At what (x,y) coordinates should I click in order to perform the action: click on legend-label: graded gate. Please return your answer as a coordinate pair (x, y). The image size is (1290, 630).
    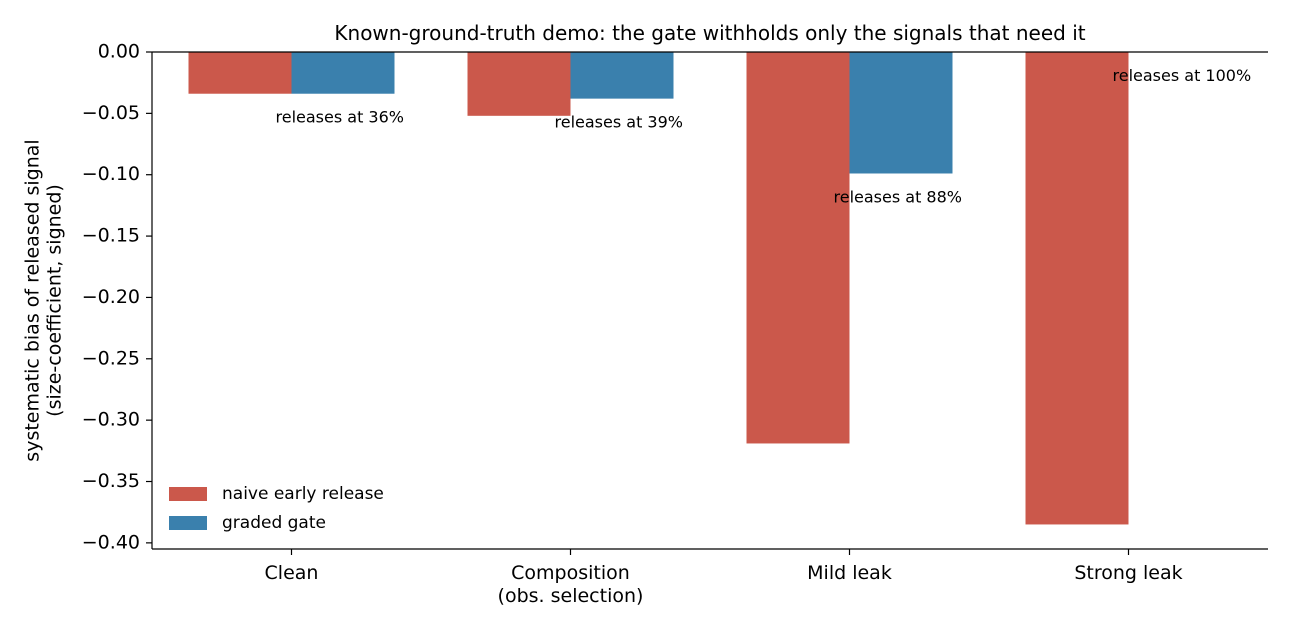
    Looking at the image, I should click on (274, 523).